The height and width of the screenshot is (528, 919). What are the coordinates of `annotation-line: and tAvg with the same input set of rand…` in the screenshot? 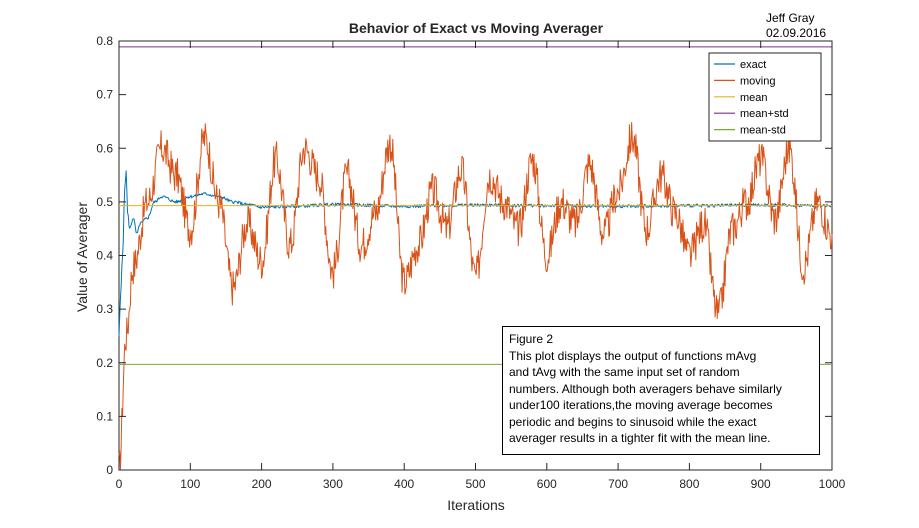 It's located at (624, 372).